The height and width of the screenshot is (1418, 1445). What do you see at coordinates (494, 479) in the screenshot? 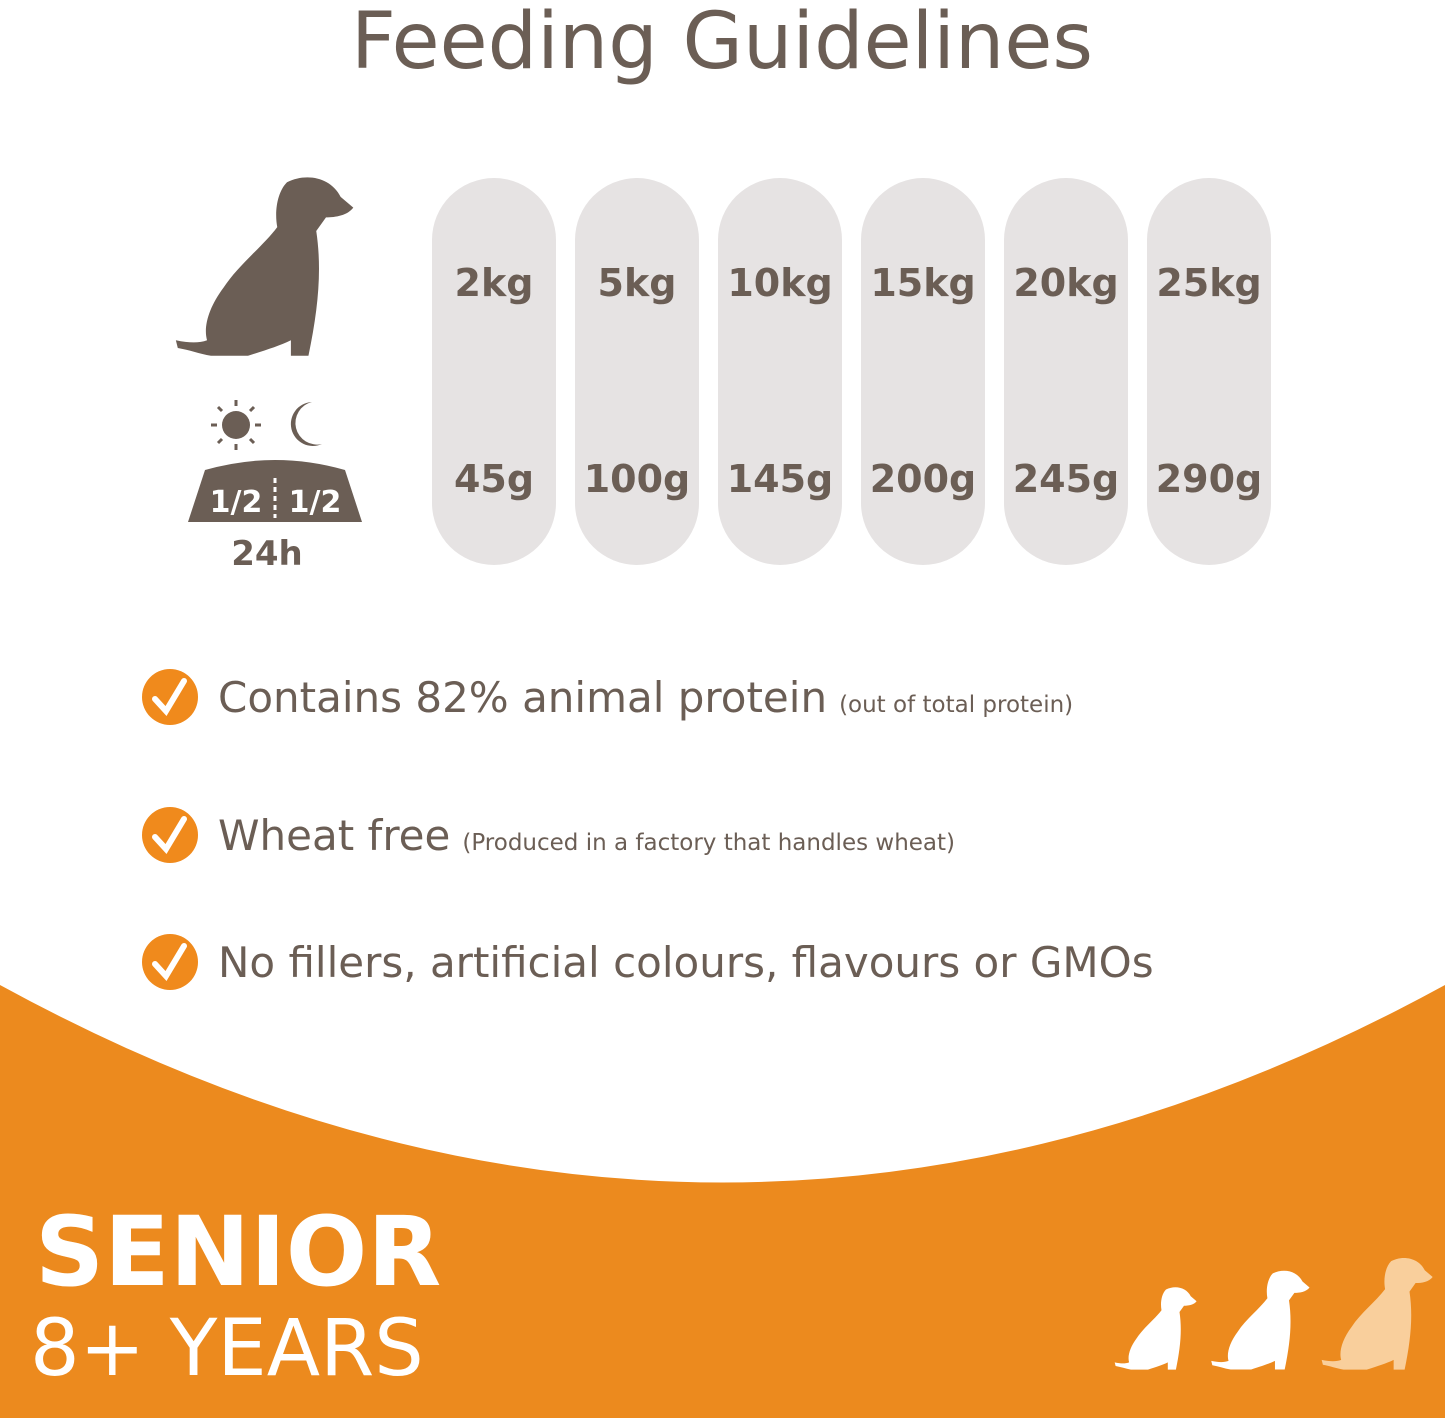
I see `amount-cell: 45g` at bounding box center [494, 479].